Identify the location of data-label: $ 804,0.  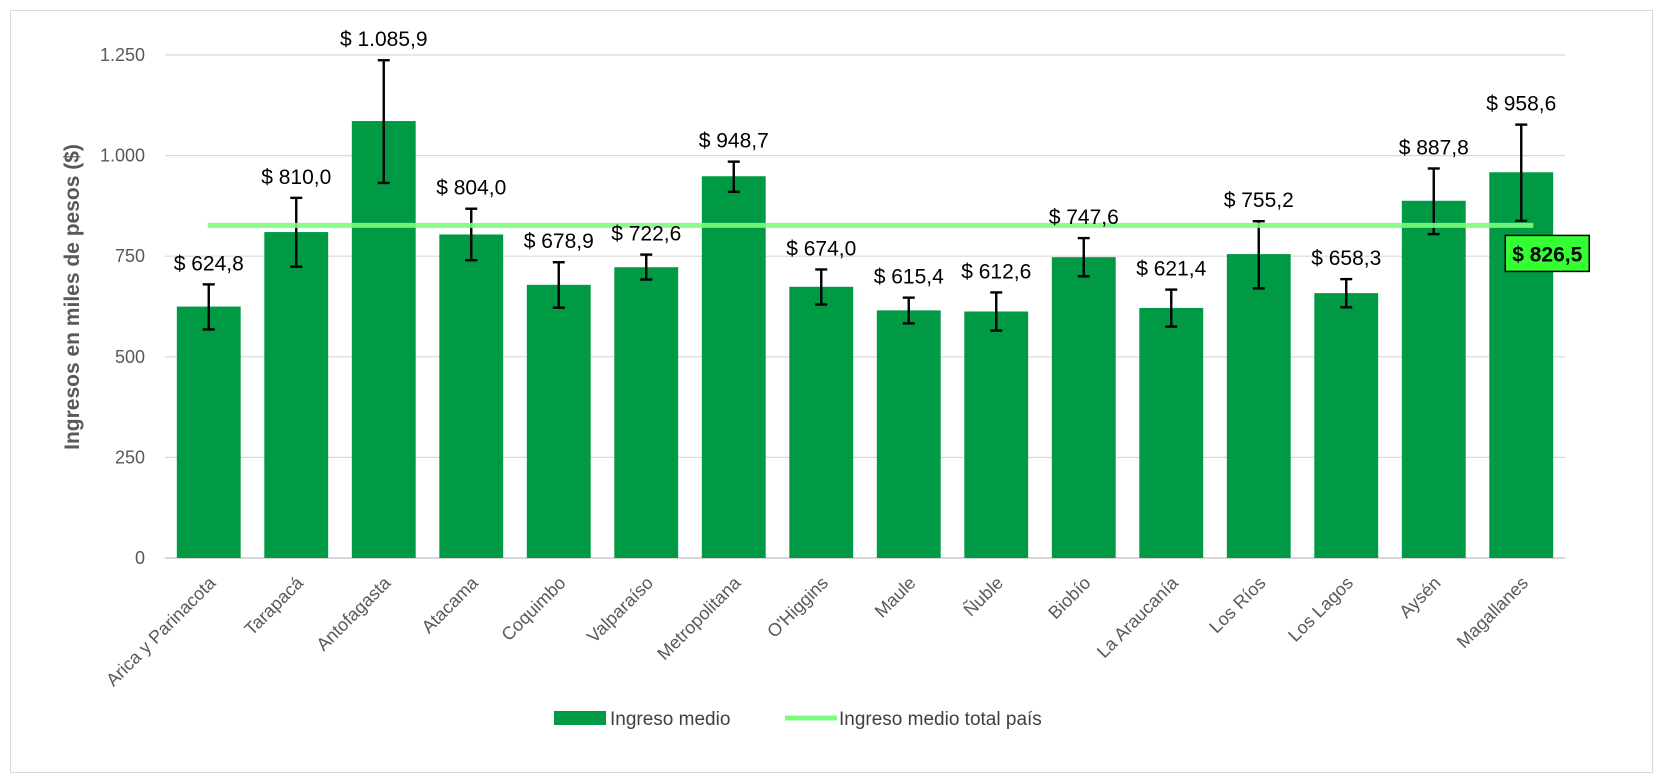
(471, 188).